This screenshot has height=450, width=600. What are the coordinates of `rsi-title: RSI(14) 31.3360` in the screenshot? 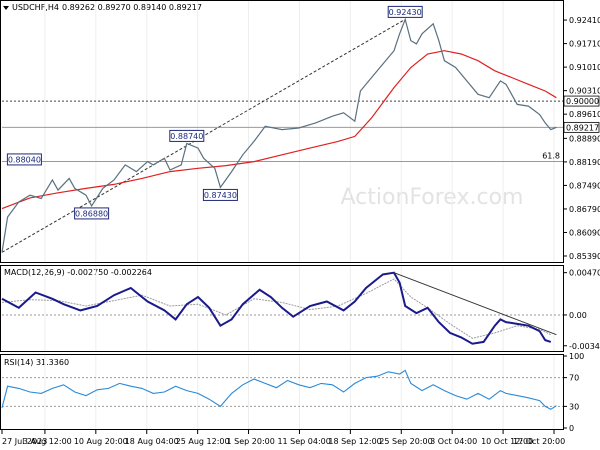 It's located at (36, 362).